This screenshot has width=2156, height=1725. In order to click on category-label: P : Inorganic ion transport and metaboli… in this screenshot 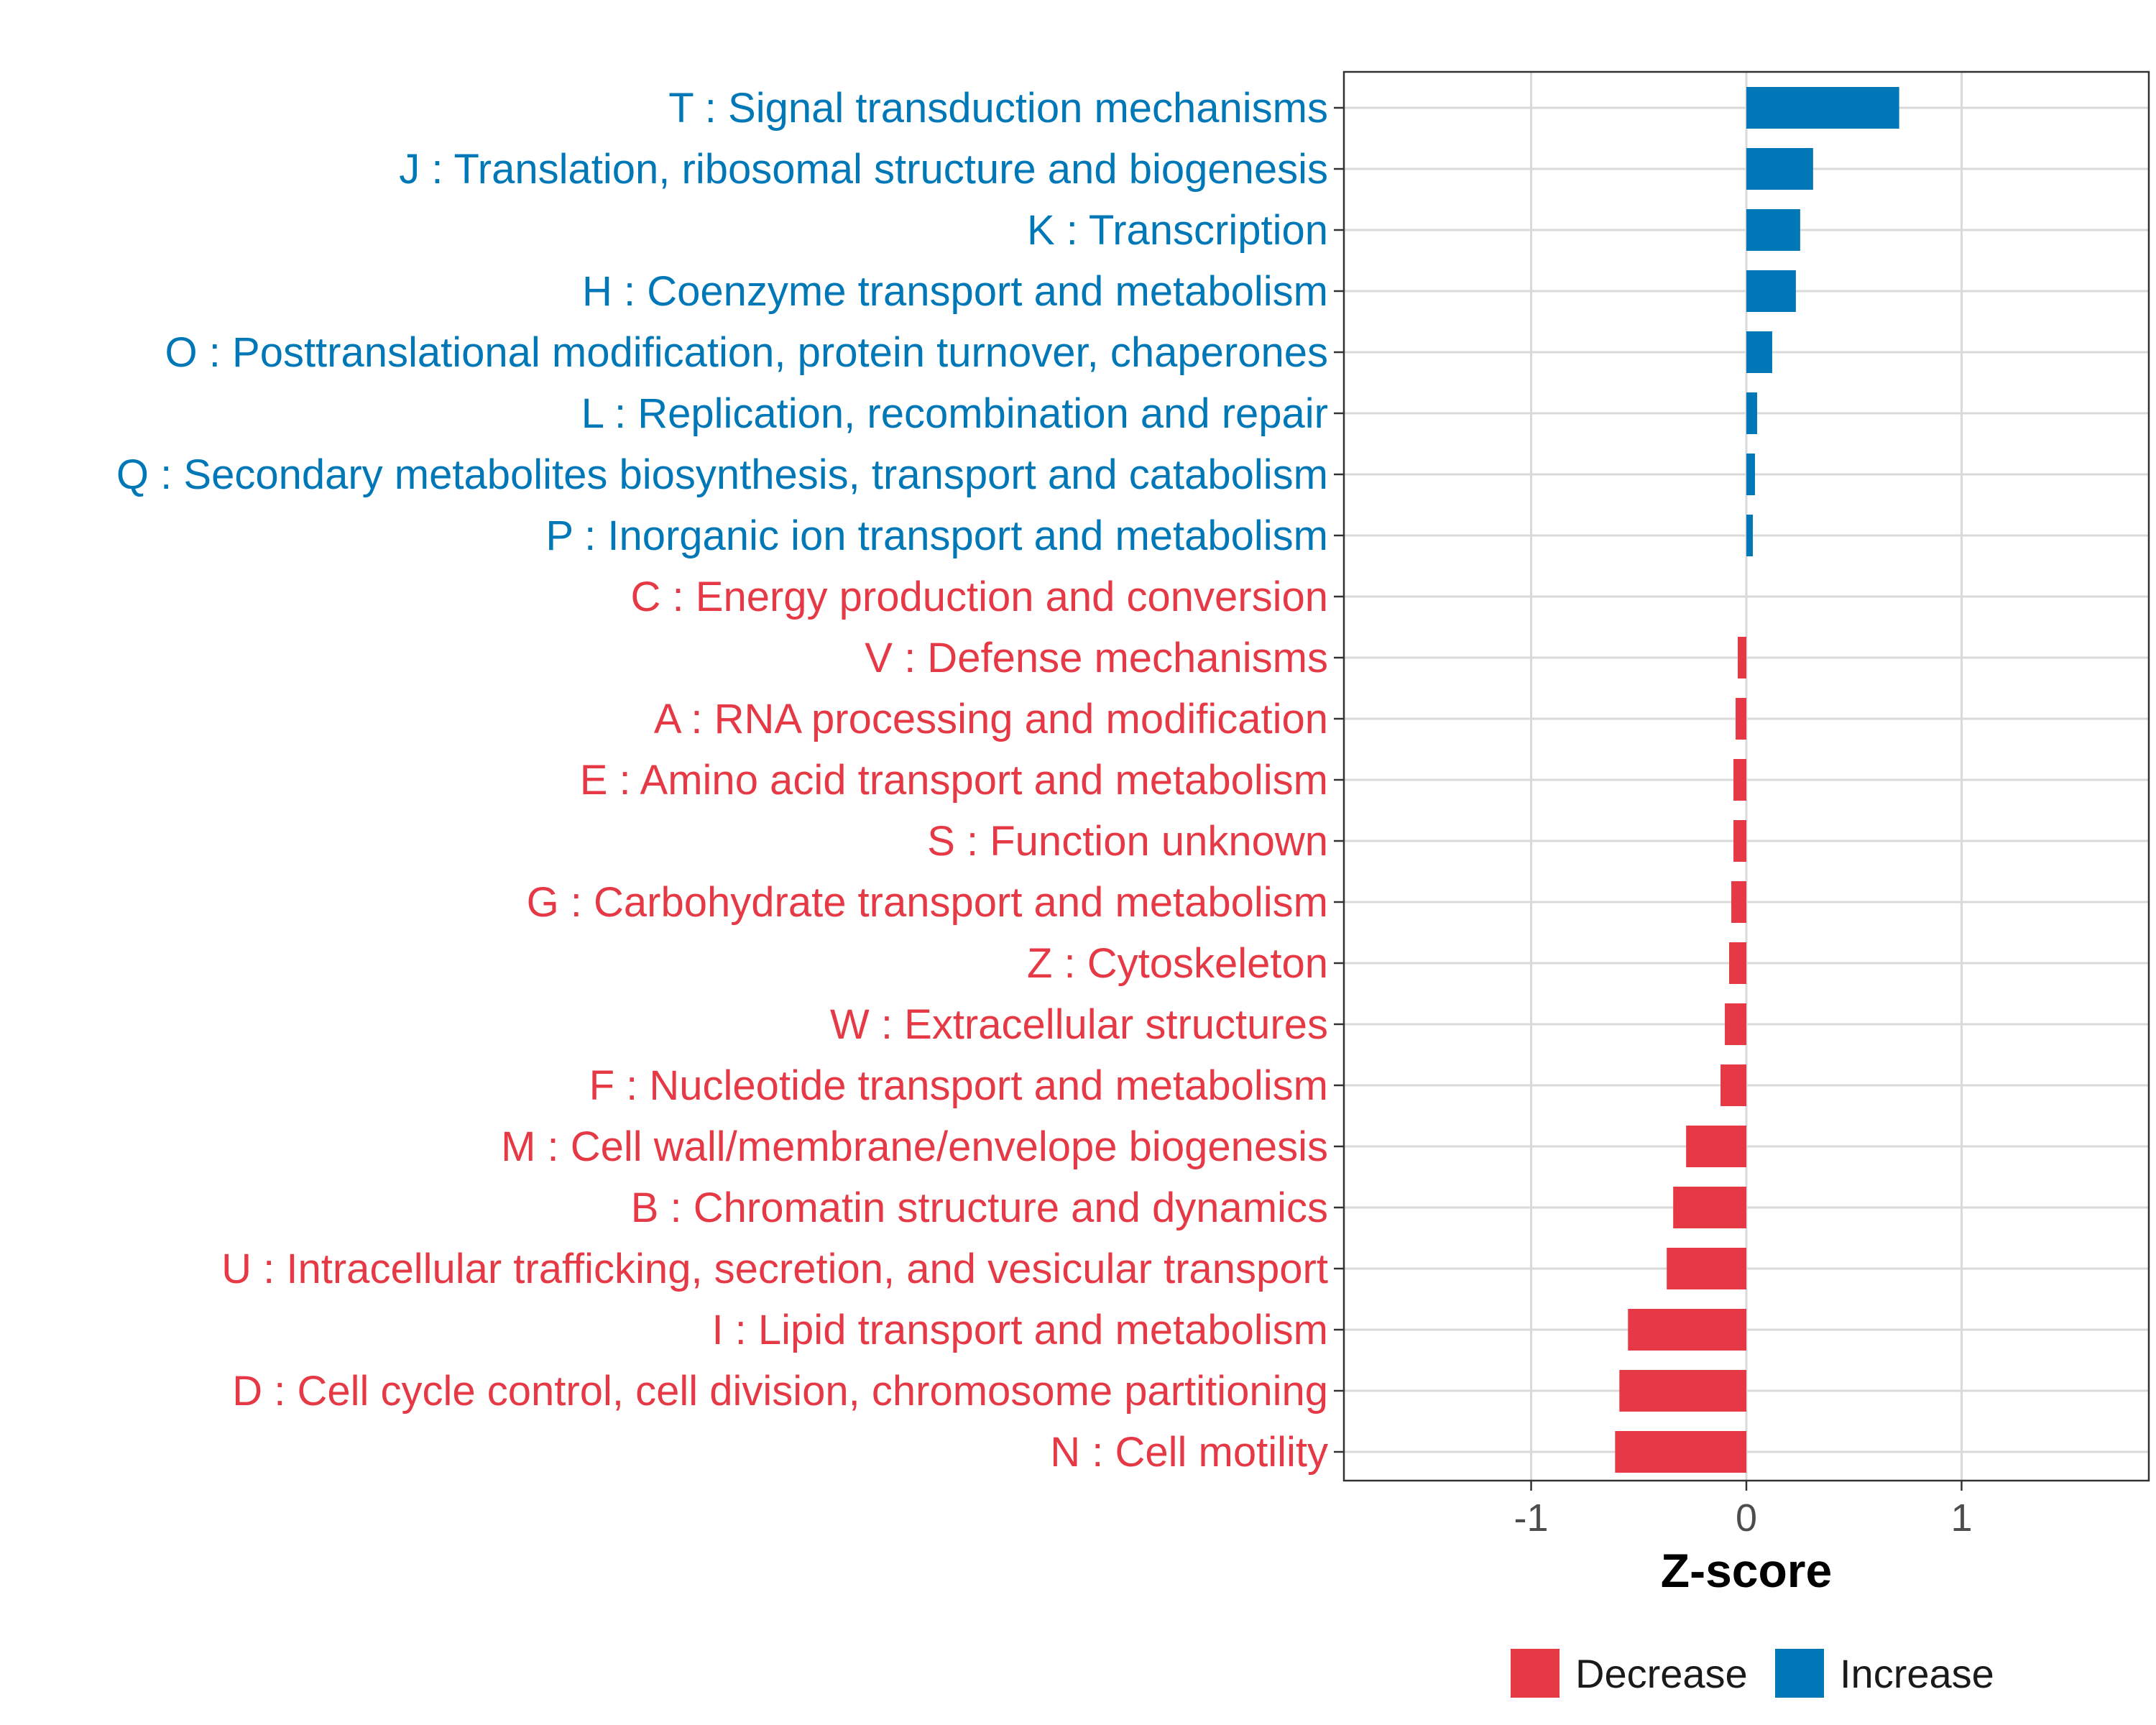, I will do `click(937, 535)`.